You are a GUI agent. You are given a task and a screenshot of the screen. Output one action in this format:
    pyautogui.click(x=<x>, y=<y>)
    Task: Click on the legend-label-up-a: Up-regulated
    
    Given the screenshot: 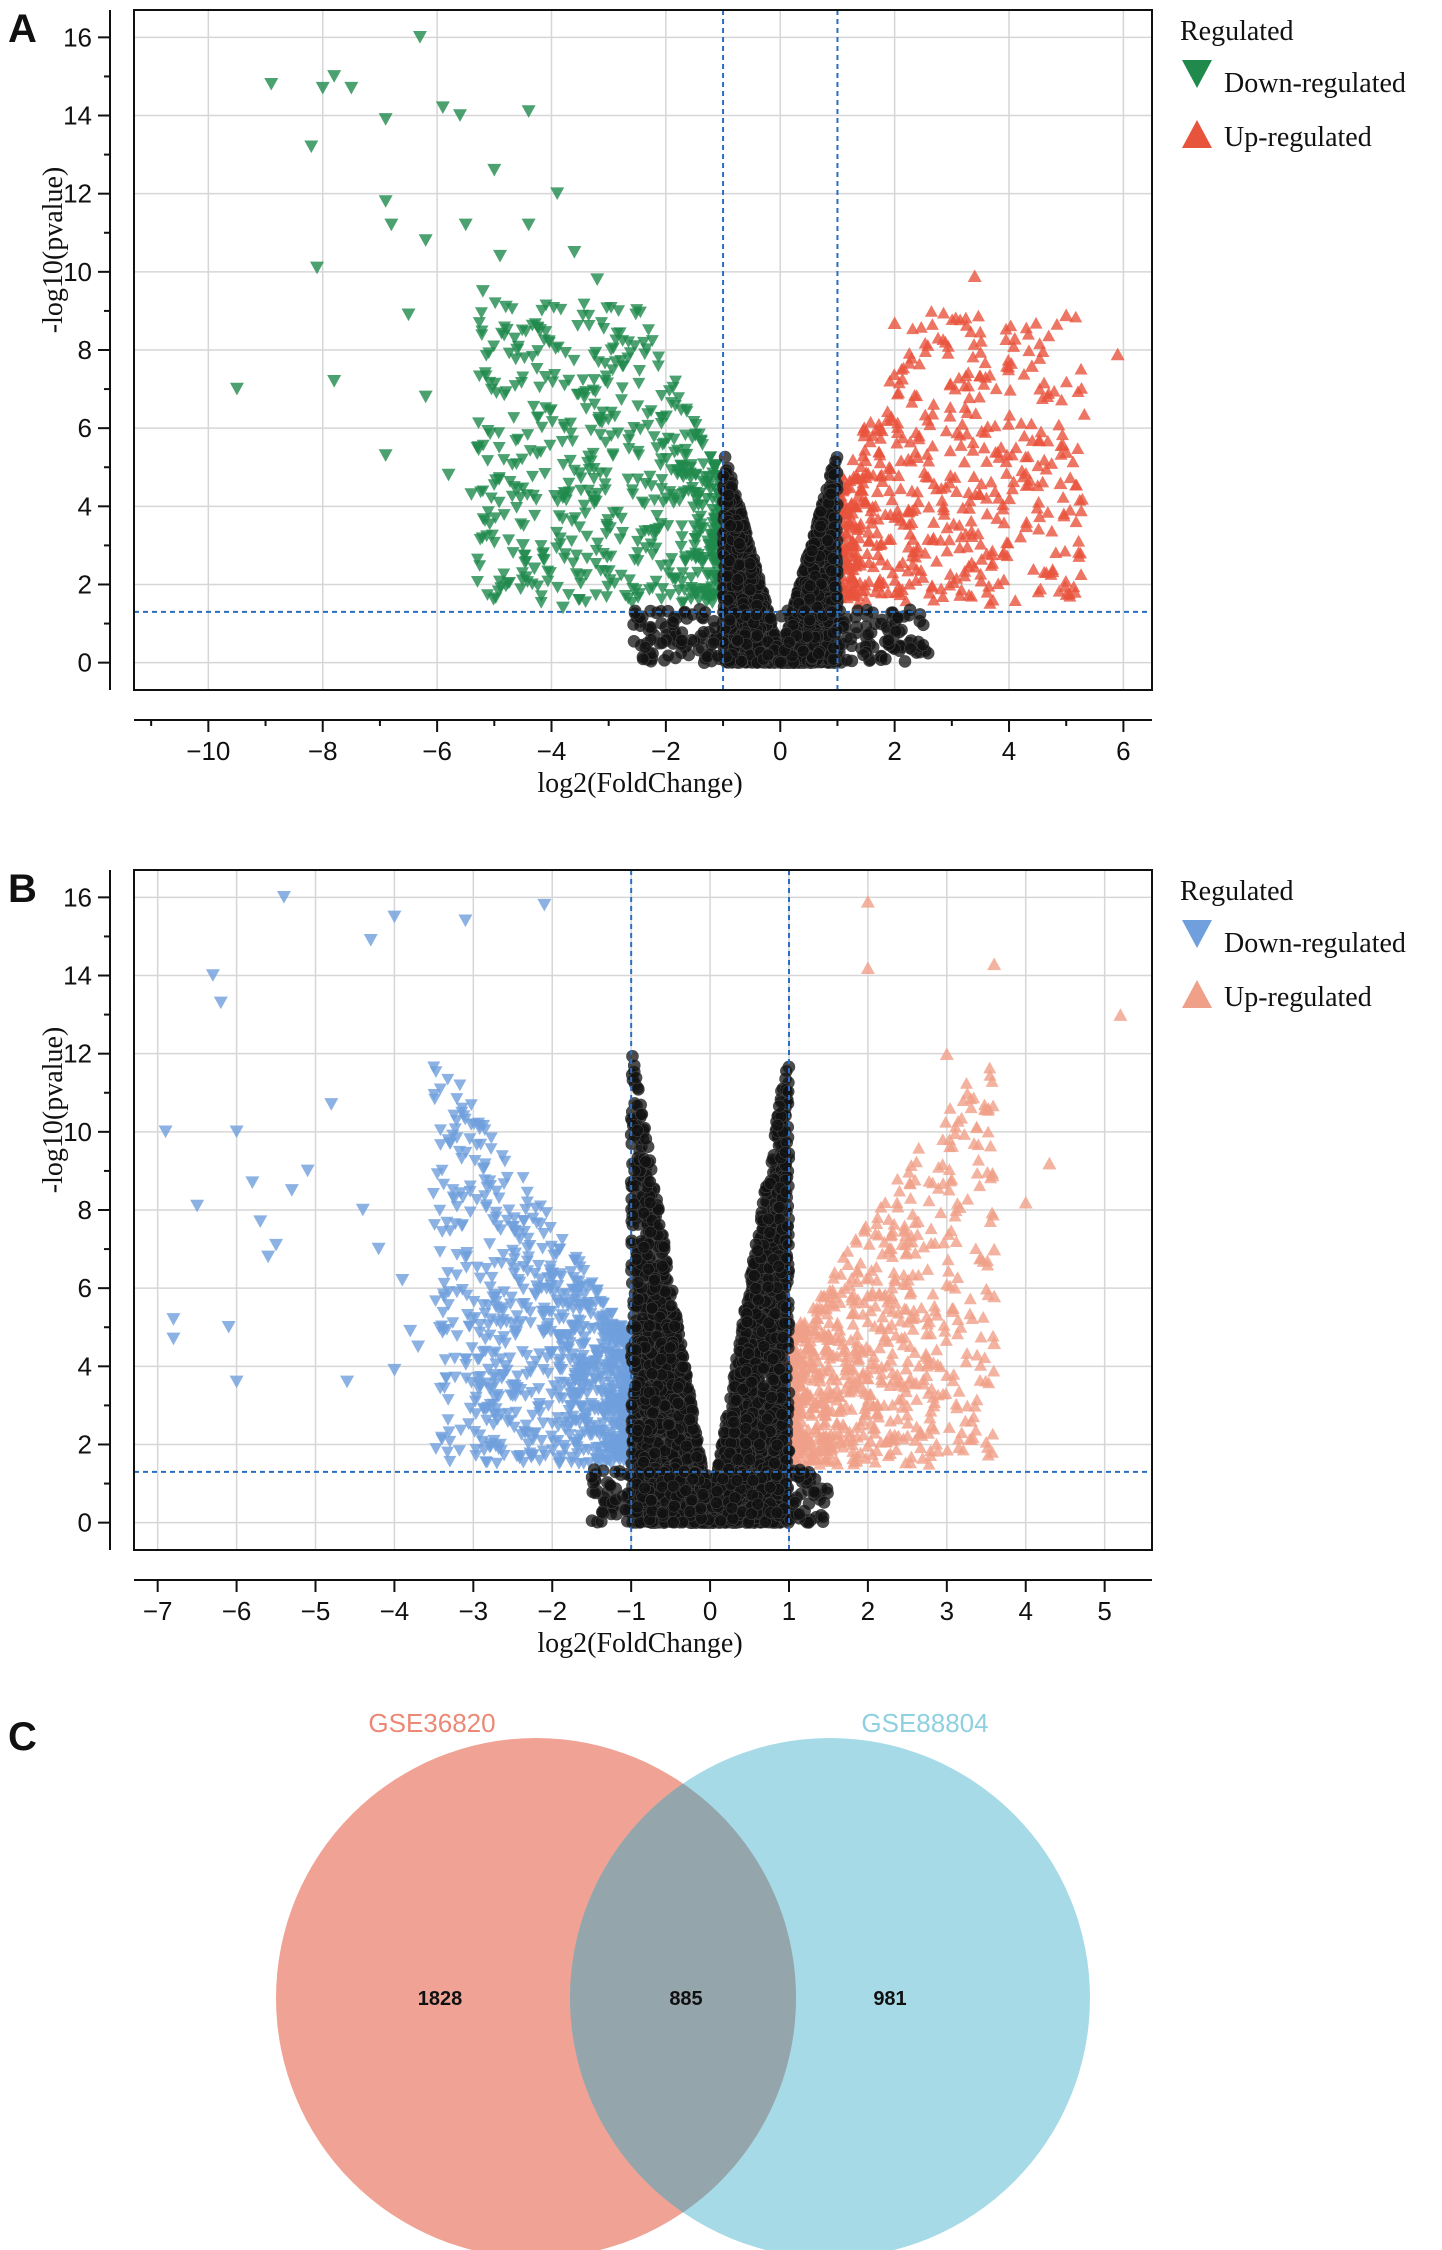 What is the action you would take?
    pyautogui.click(x=1298, y=137)
    